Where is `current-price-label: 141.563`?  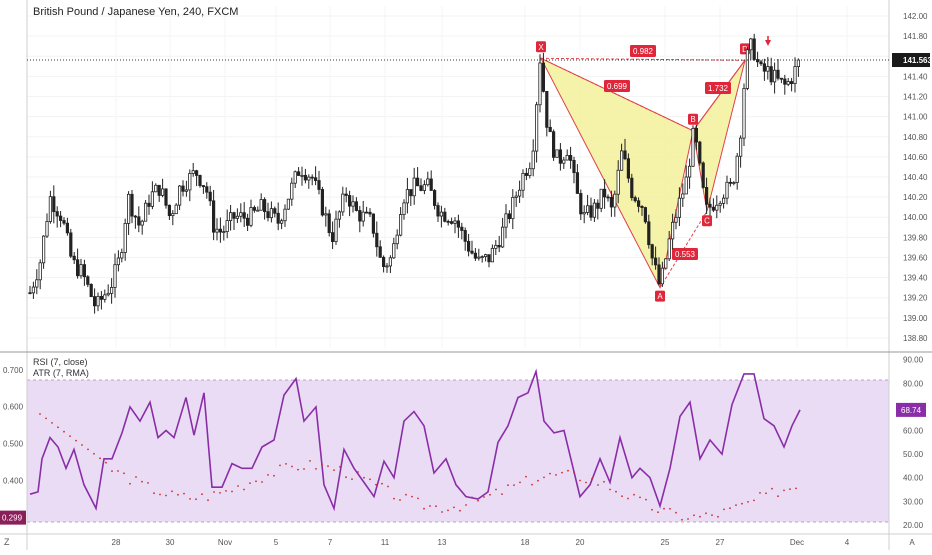 current-price-label: 141.563 is located at coordinates (917, 60).